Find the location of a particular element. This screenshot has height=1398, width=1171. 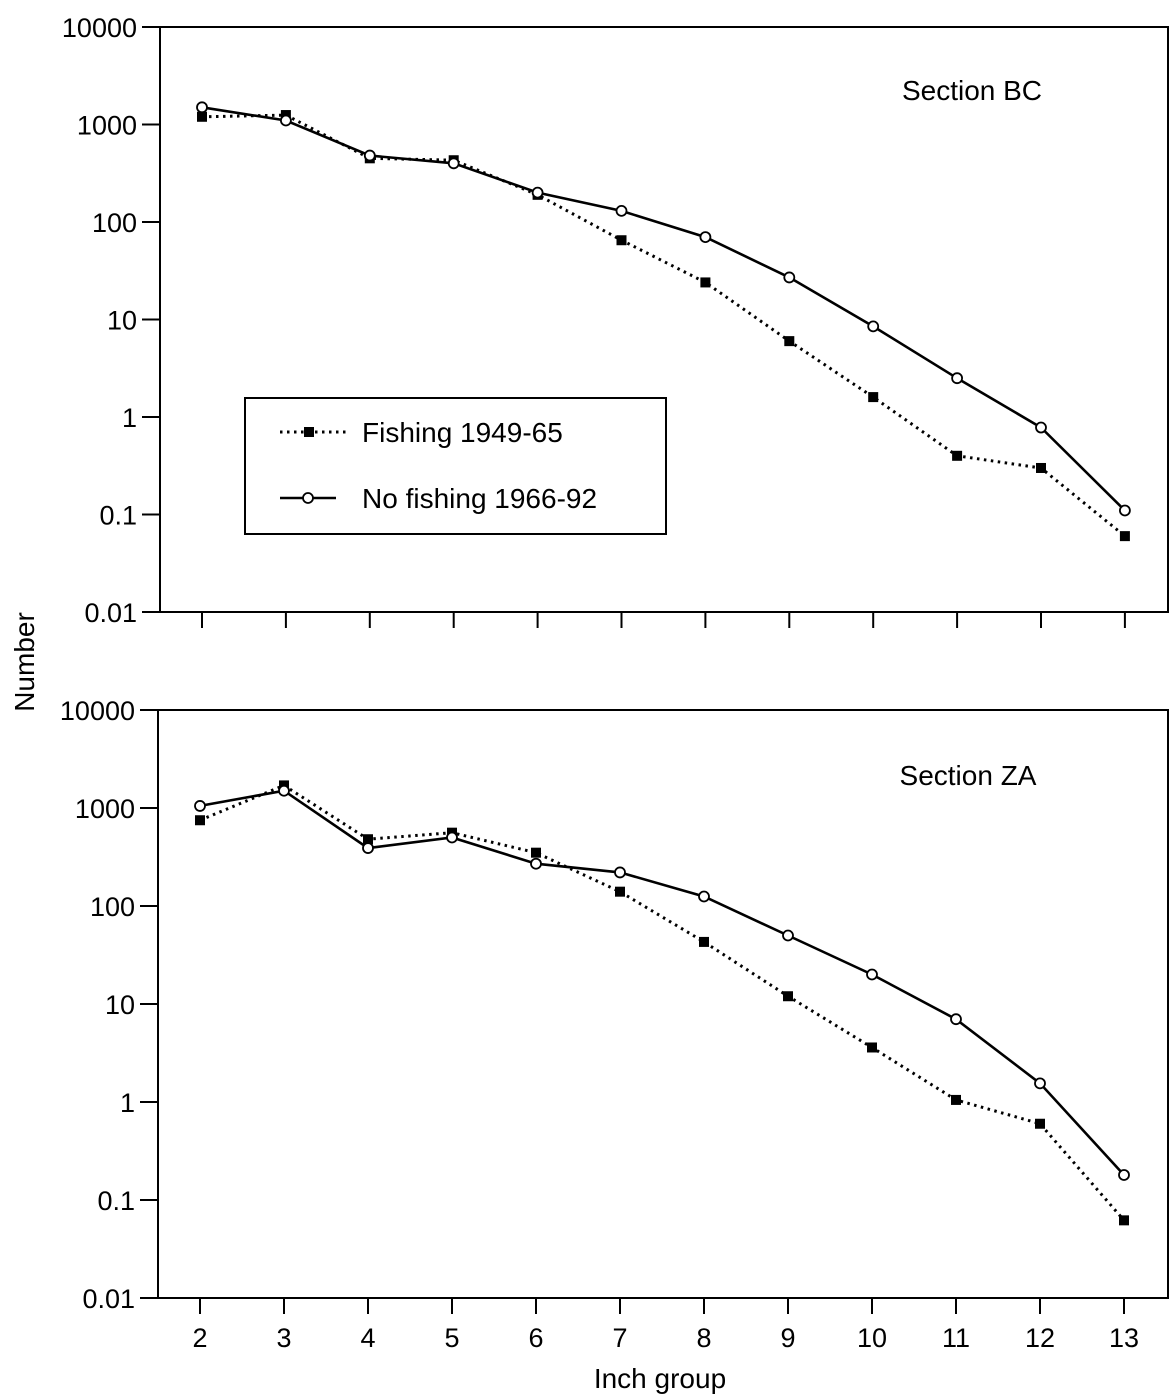

x-tick-label: 9 is located at coordinates (787, 1338).